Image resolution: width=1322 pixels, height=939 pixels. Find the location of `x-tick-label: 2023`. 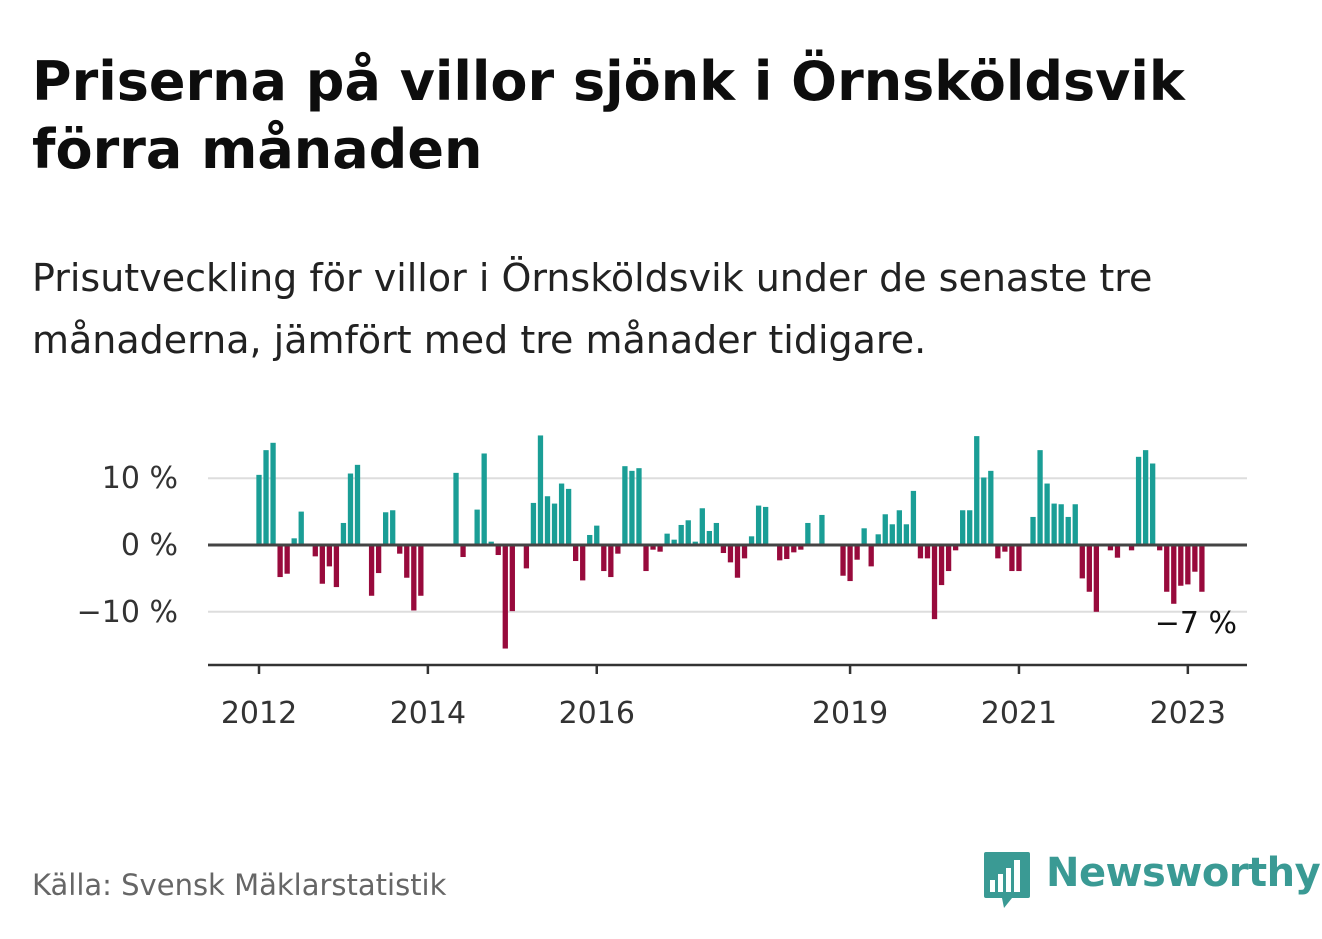

x-tick-label: 2023 is located at coordinates (1188, 713).